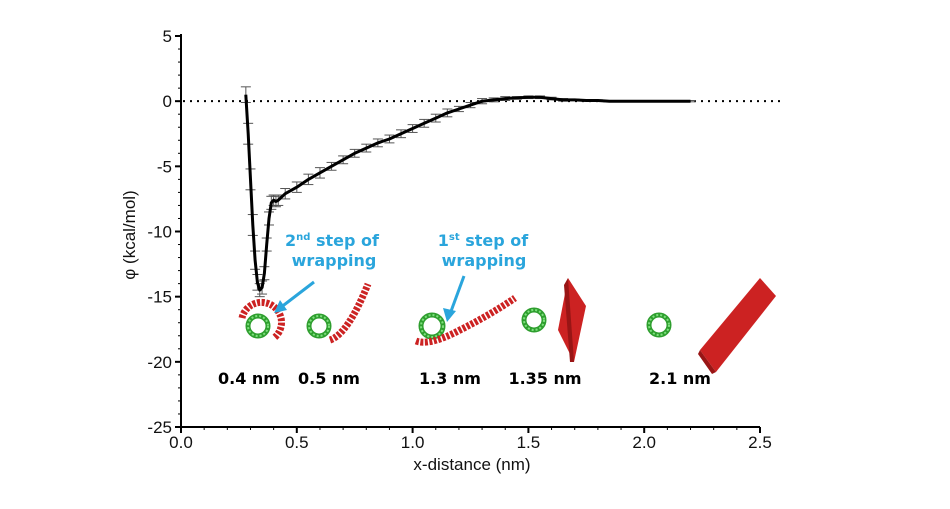  Describe the element at coordinates (484, 260) in the screenshot. I see `annotation-1st-step-line2: wrapping` at that location.